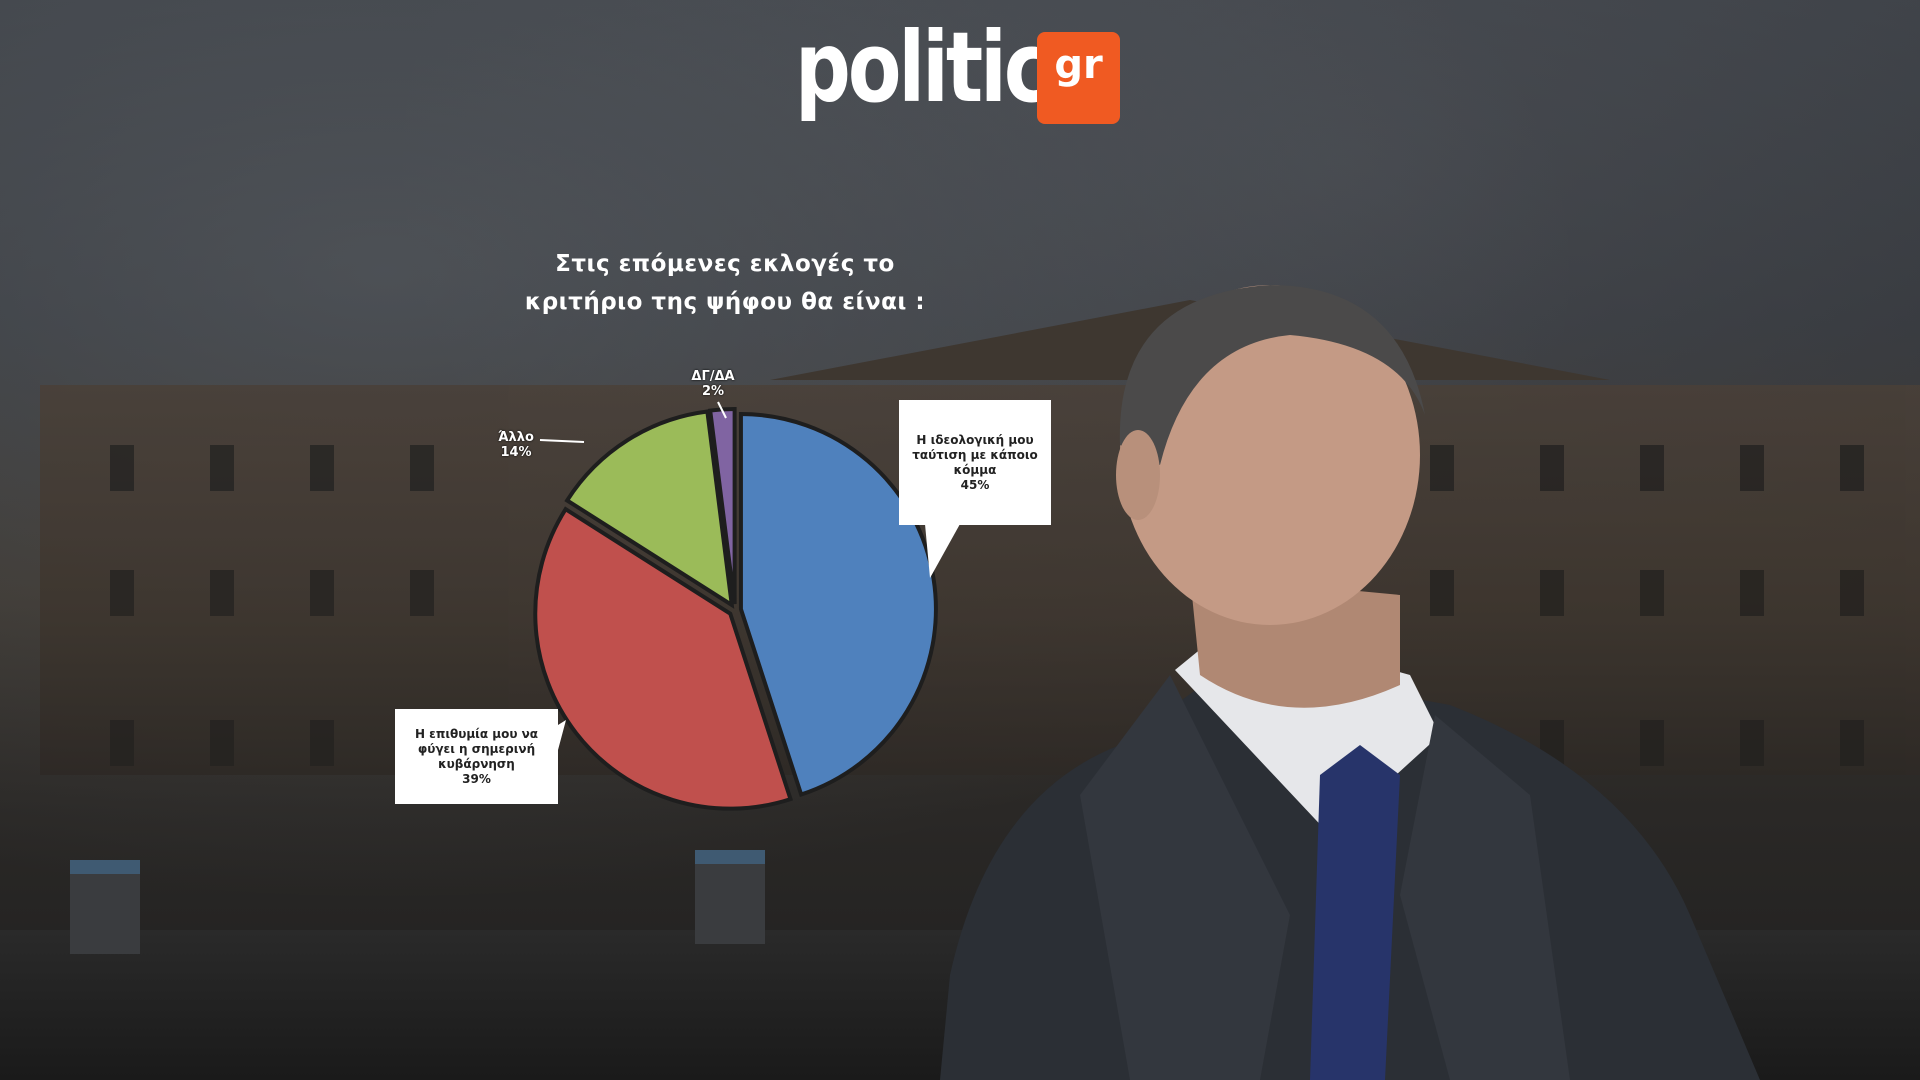  I want to click on label-government-value: 39%, so click(476, 778).